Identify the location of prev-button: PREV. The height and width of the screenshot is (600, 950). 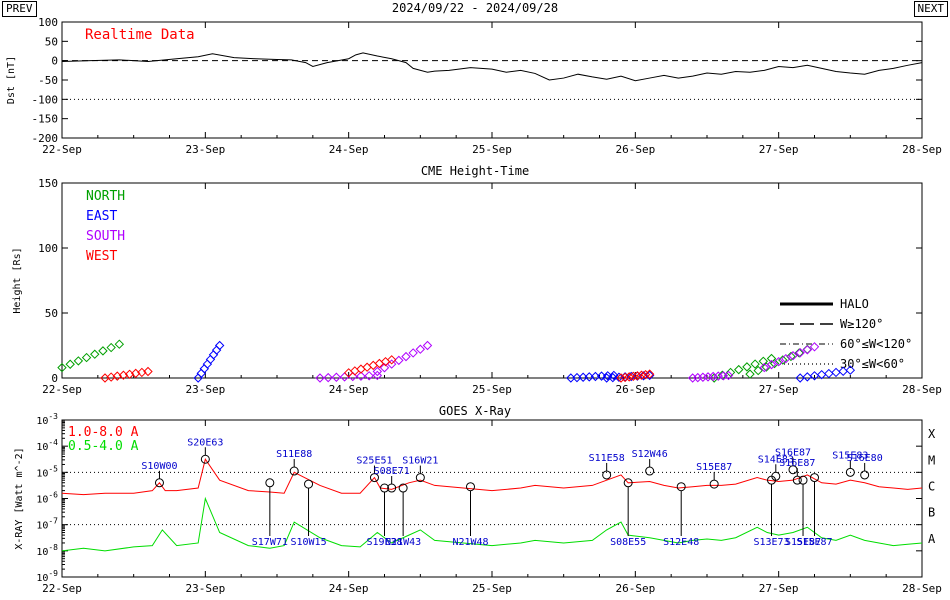
(19, 9).